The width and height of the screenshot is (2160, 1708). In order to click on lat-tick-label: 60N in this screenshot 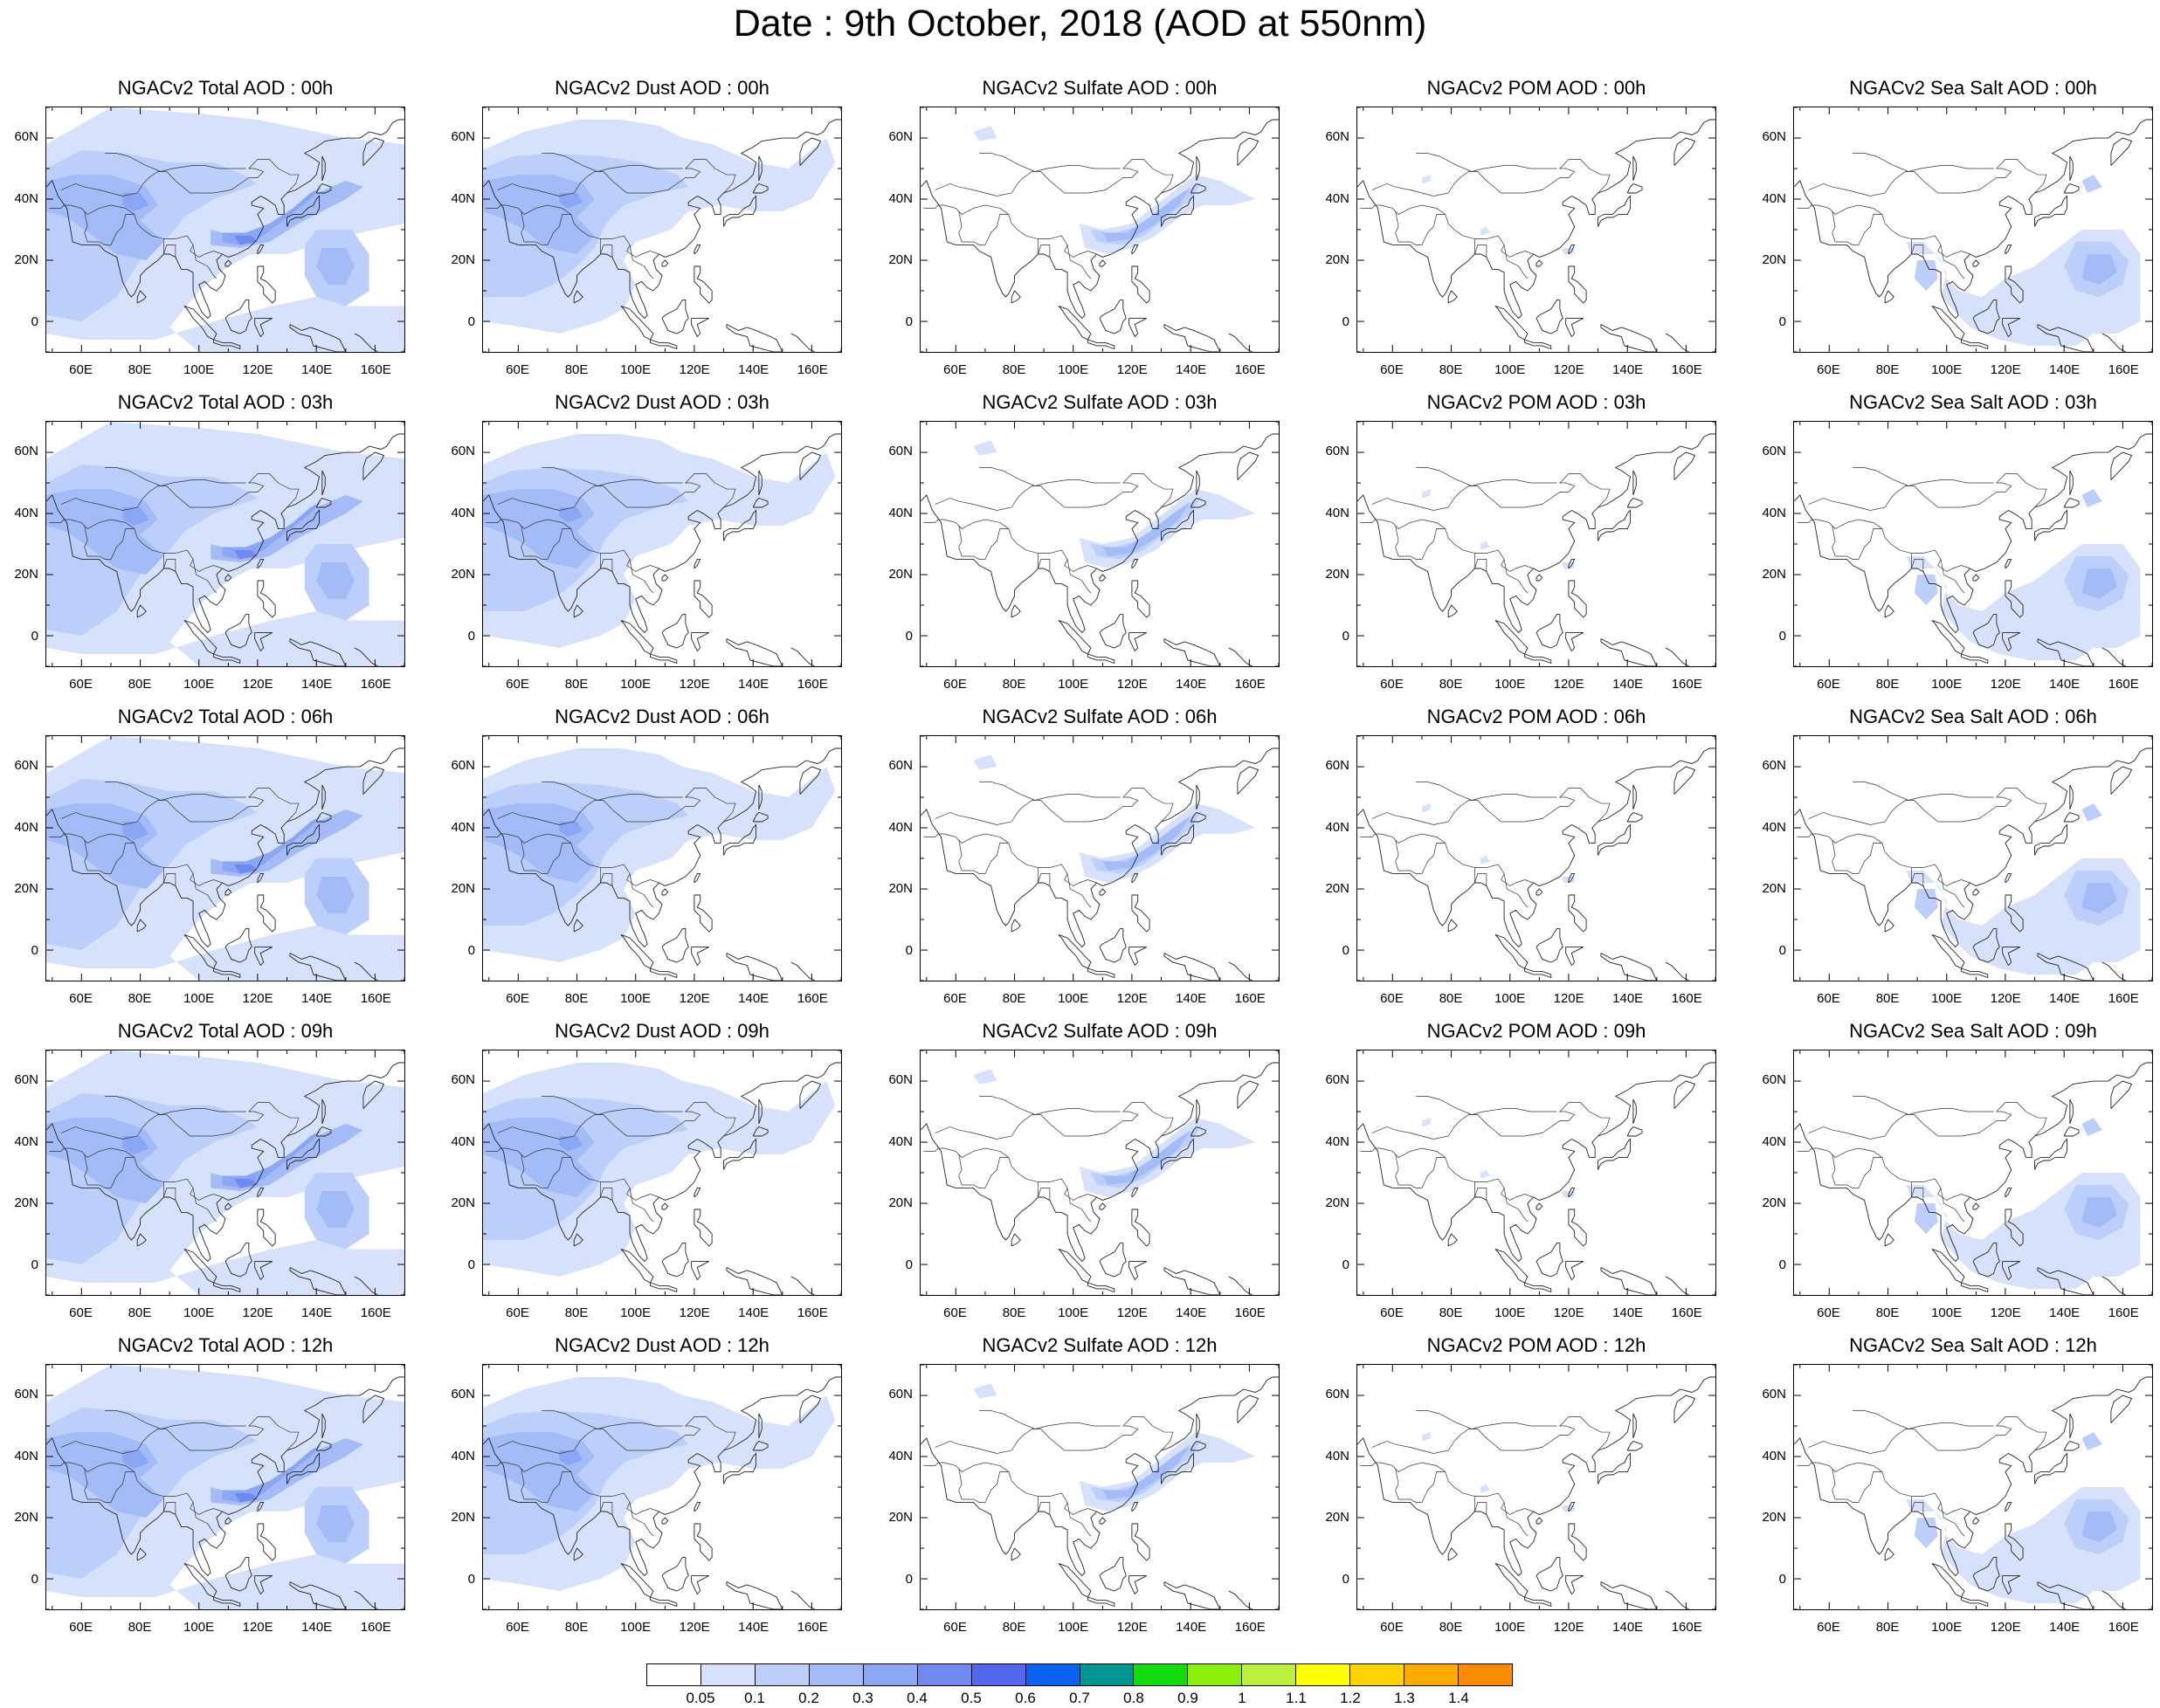, I will do `click(1774, 1394)`.